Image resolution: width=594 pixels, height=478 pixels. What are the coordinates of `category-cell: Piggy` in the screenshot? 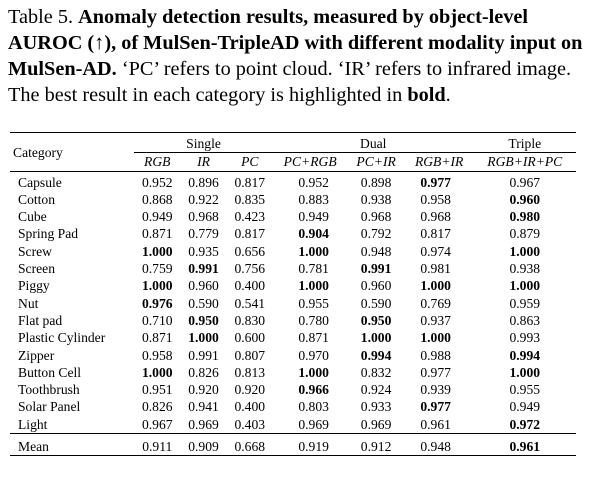 It's located at (34, 286).